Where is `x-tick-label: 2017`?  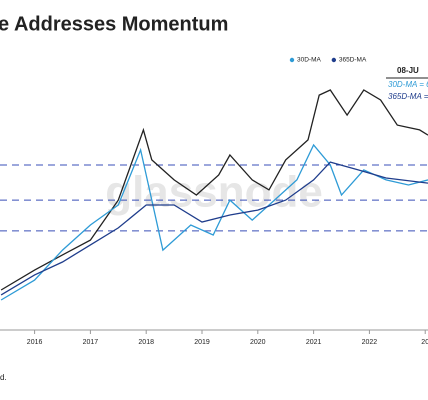
x-tick-label: 2017 is located at coordinates (91, 342).